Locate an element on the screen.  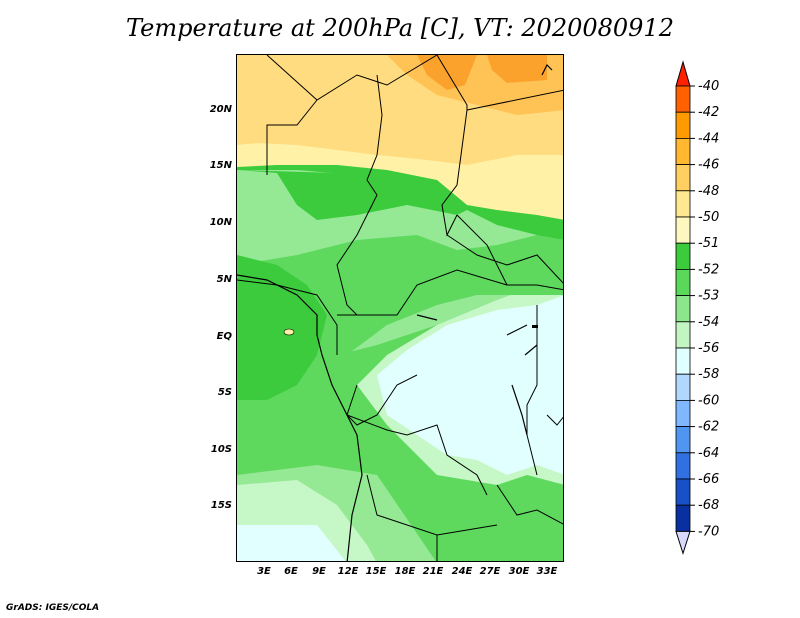
lat-label: 10S is located at coordinates (221, 449).